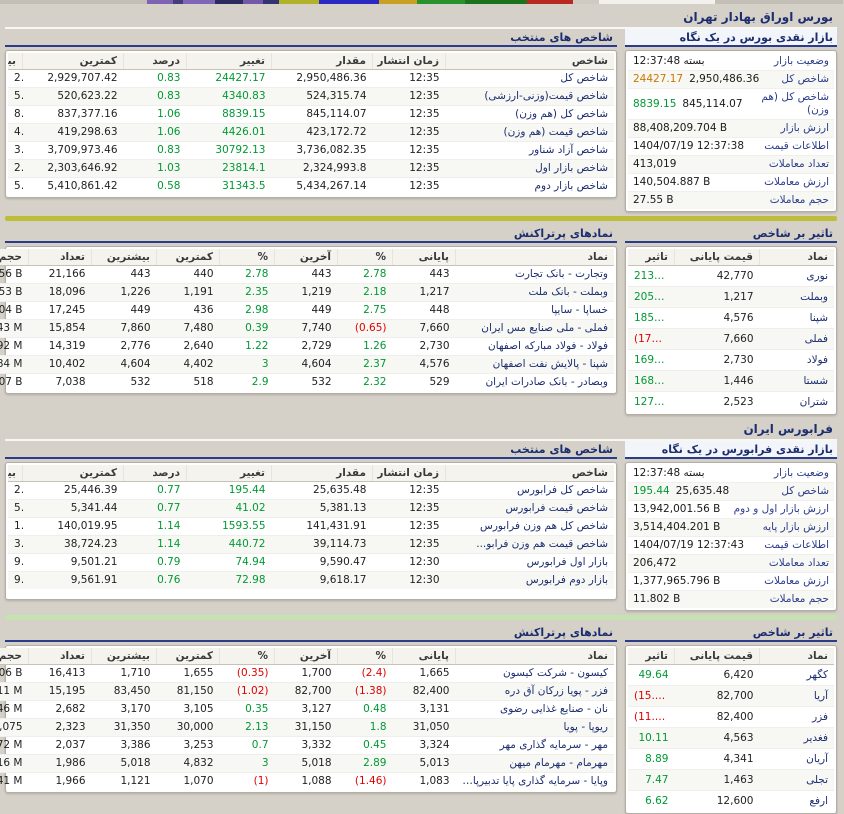 The width and height of the screenshot is (844, 814). Describe the element at coordinates (535, 328) in the screenshot. I see `symbol-cell: فملی - ملی صنایع مس ایران` at that location.